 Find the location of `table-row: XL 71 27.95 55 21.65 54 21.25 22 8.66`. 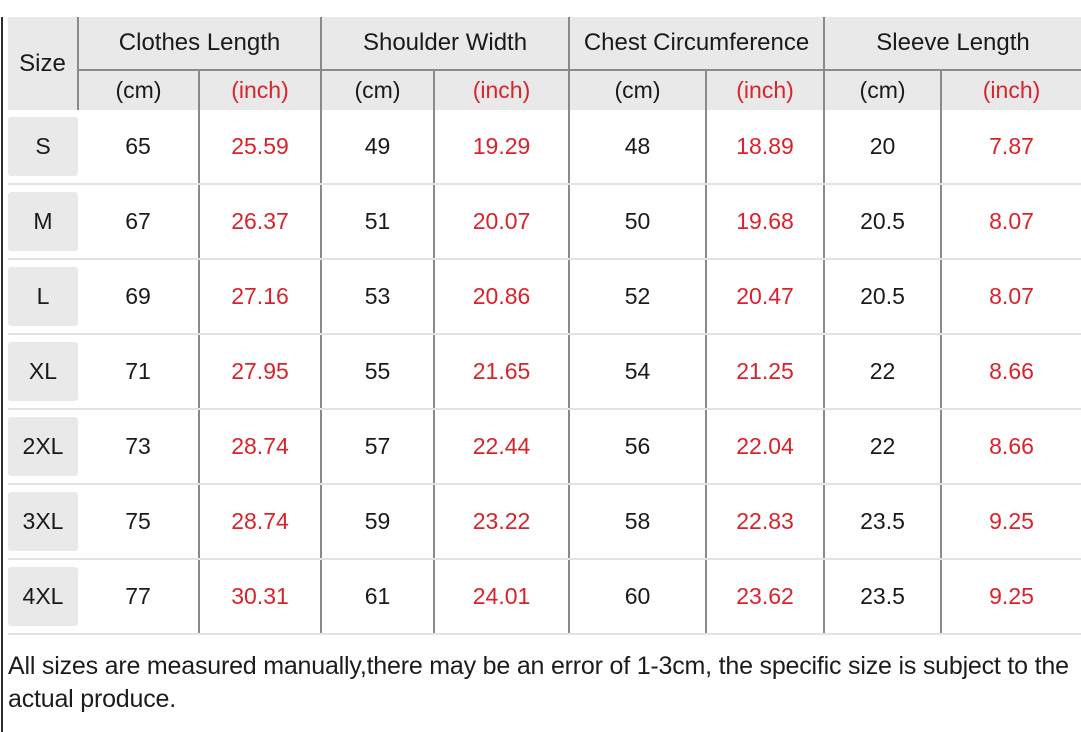

table-row: XL 71 27.95 55 21.65 54 21.25 22 8.66 is located at coordinates (544, 372).